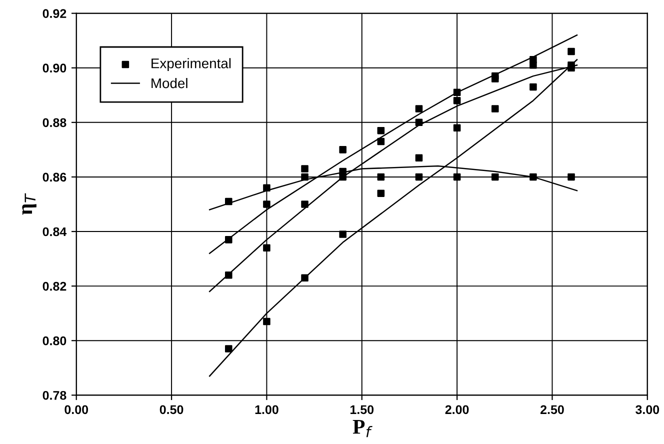 The image size is (664, 444). Describe the element at coordinates (54, 177) in the screenshot. I see `y-tick-label: 0.86` at that location.